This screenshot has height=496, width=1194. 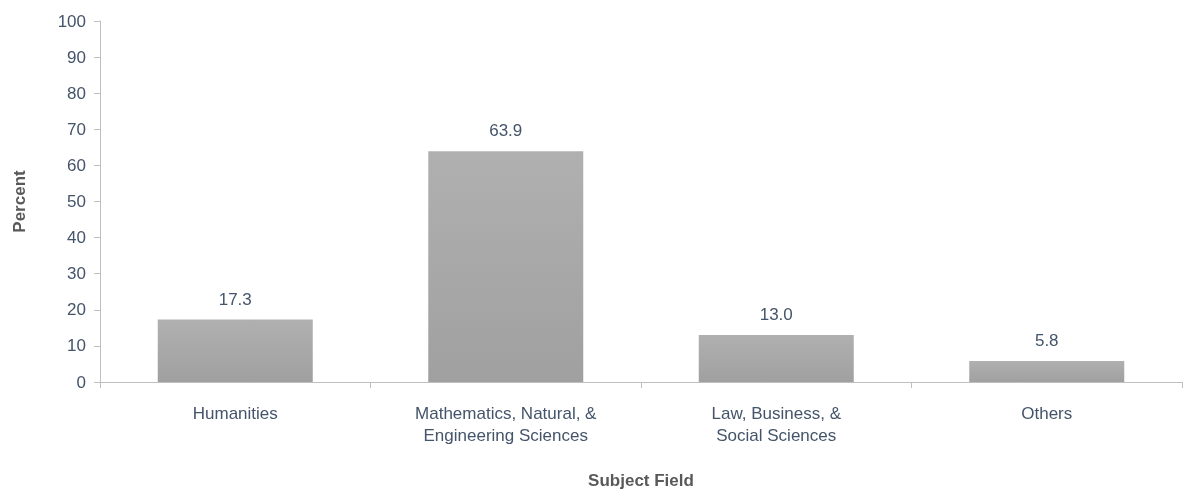 What do you see at coordinates (81, 382) in the screenshot?
I see `y-tick-label: 0` at bounding box center [81, 382].